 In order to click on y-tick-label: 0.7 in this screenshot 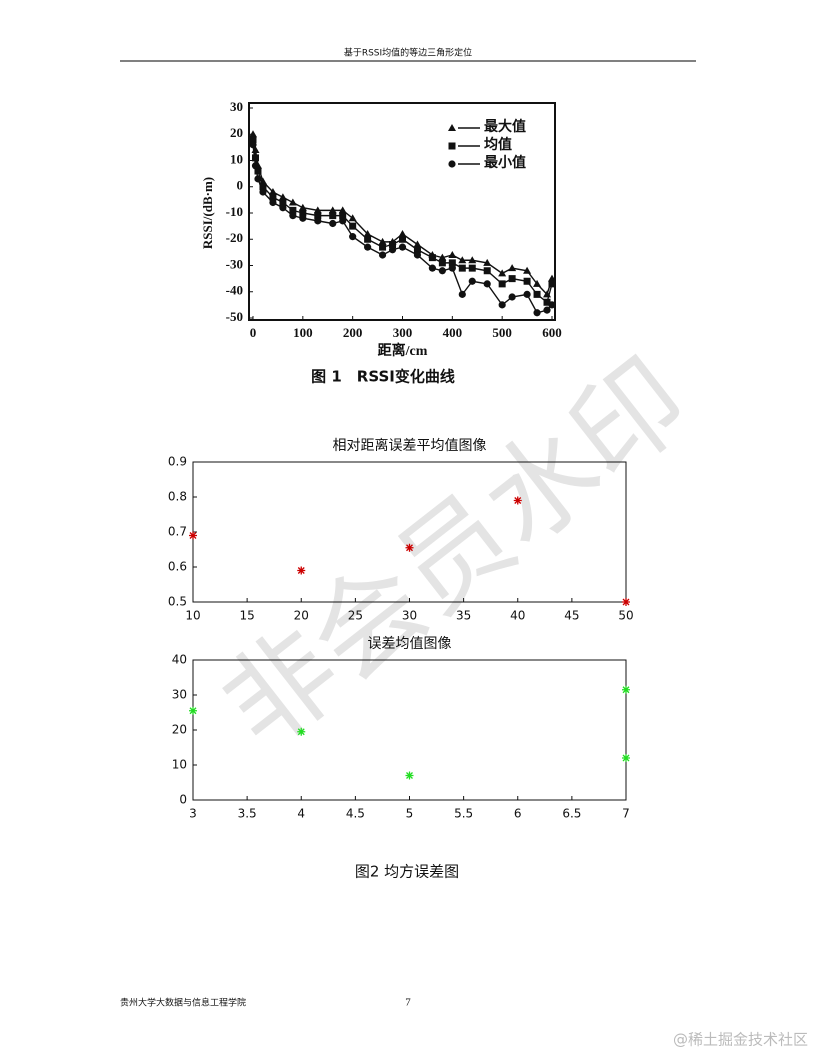, I will do `click(177, 532)`.